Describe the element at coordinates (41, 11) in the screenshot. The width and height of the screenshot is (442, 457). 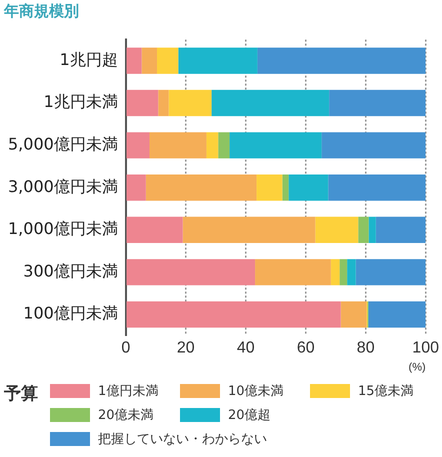
I see `chart-title: 年商規模別` at that location.